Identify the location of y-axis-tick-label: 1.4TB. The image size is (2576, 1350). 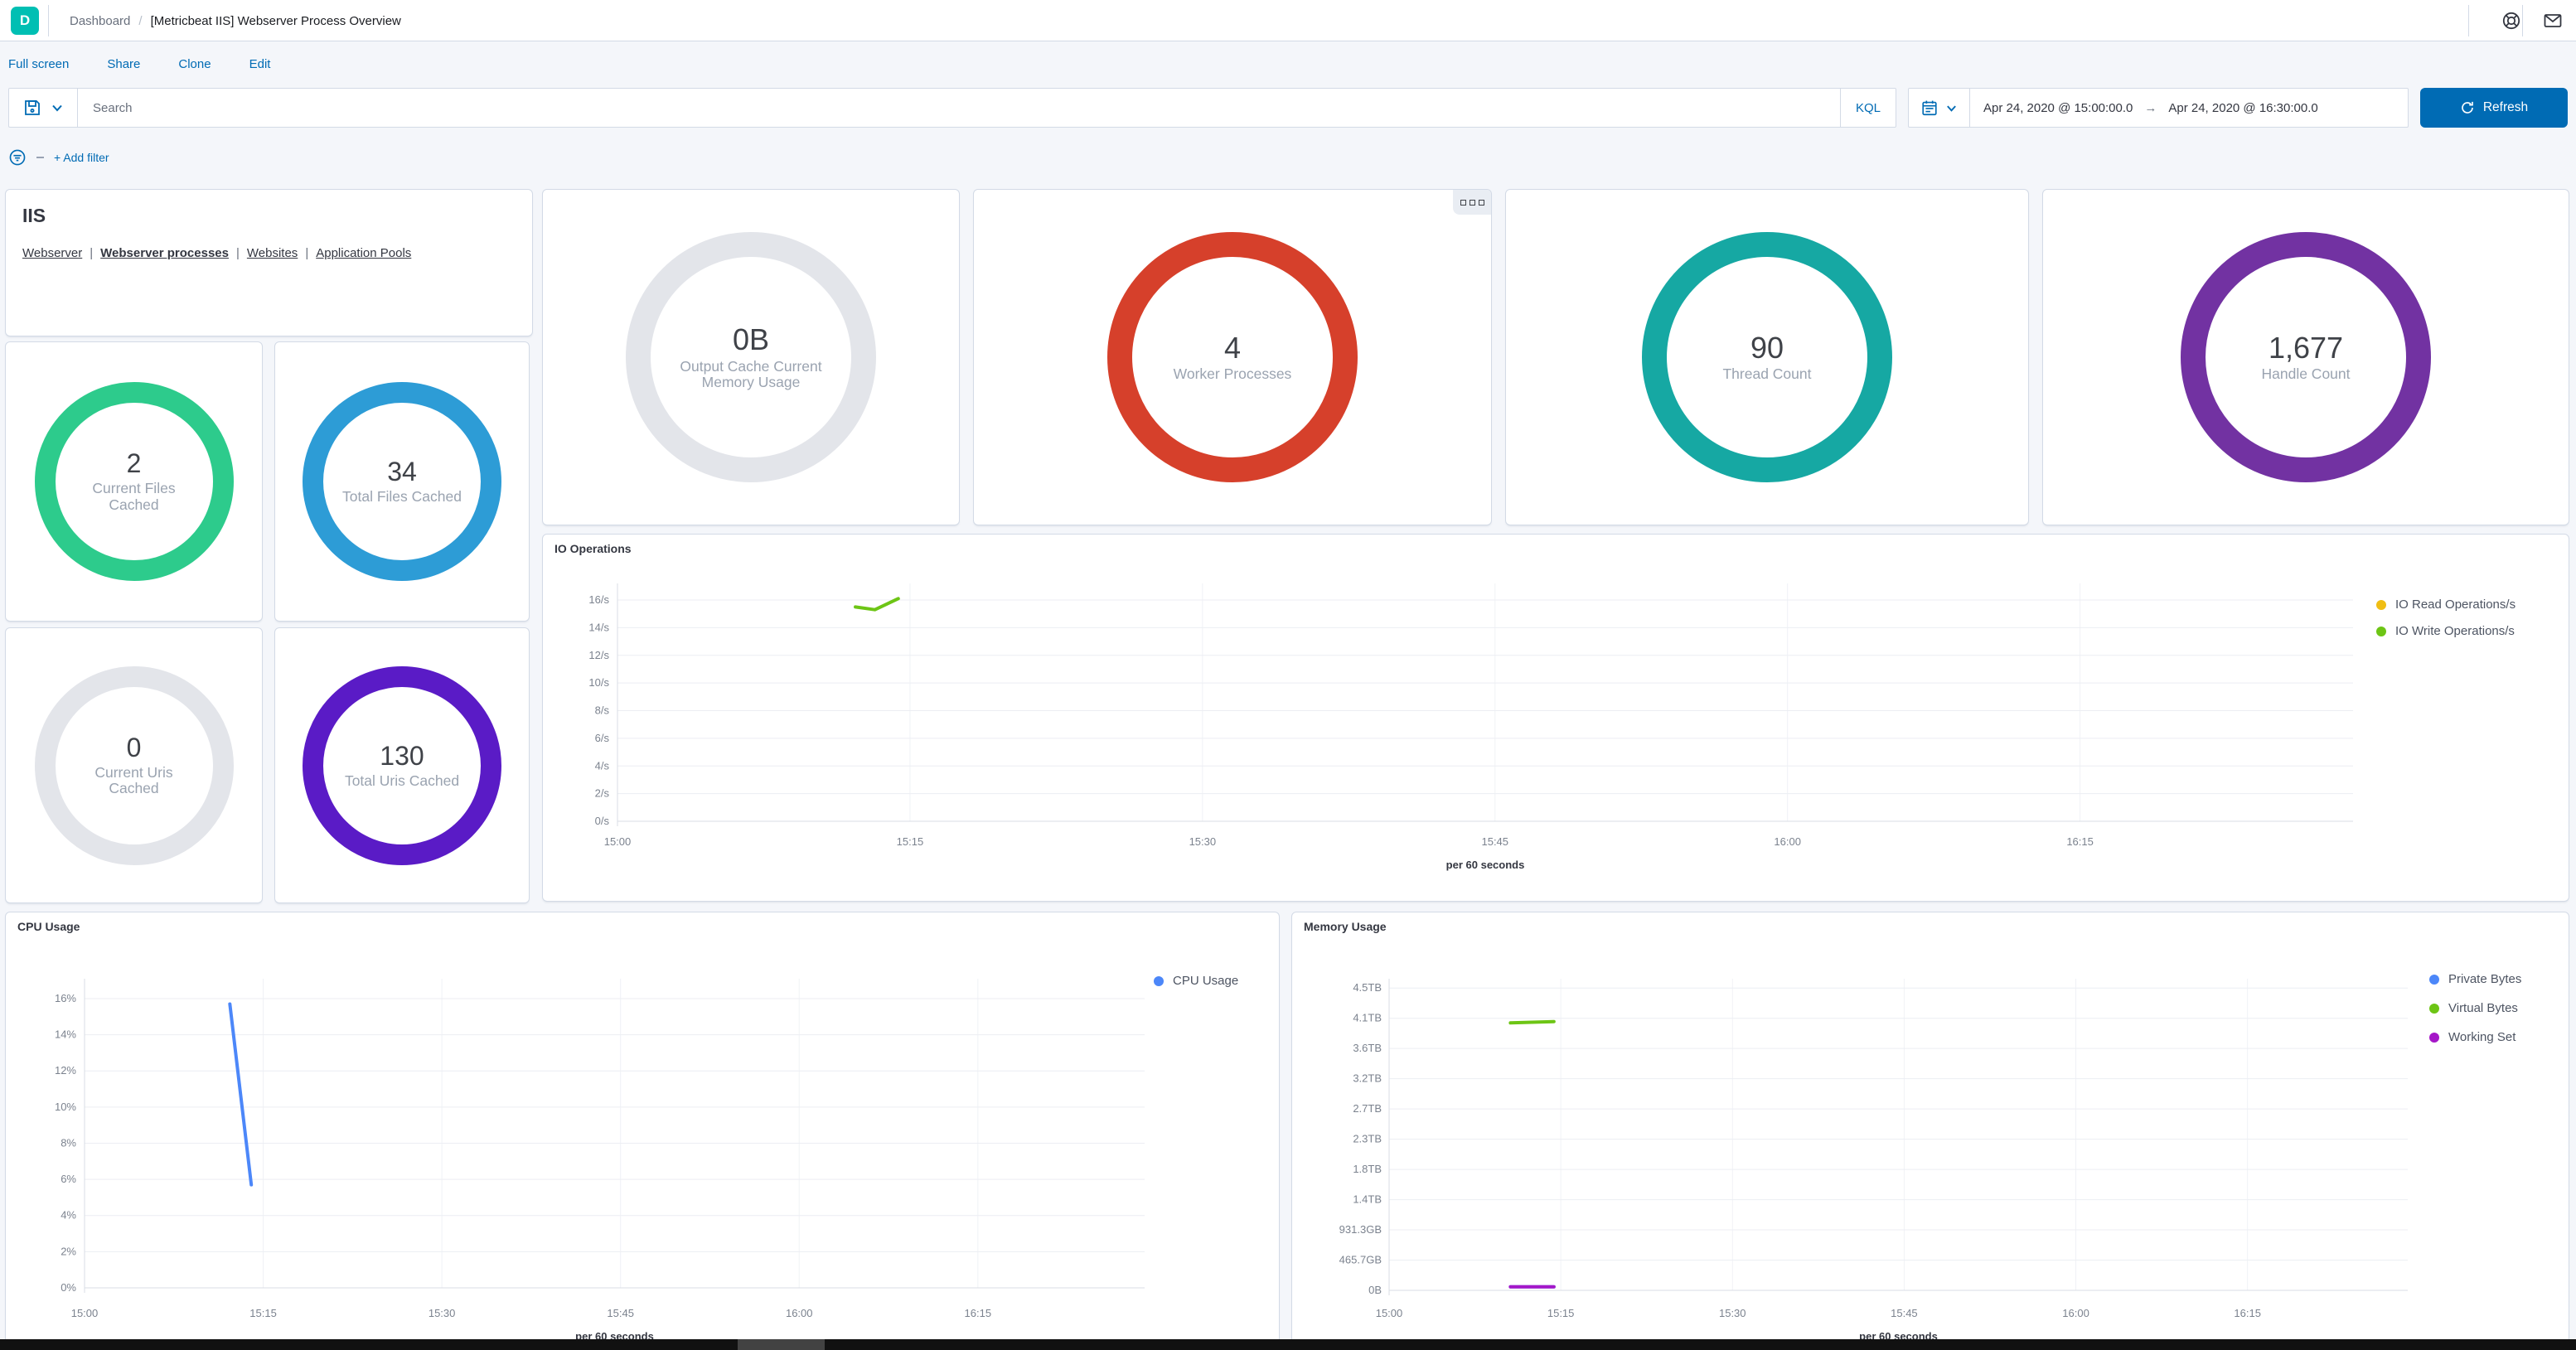
(1367, 1199).